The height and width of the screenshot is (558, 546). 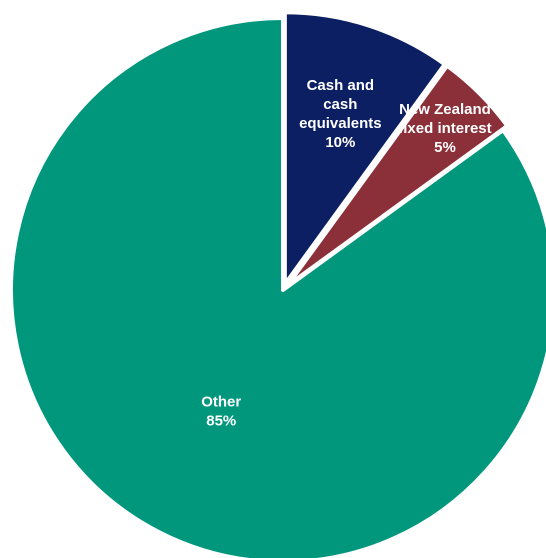 I want to click on slice-label-2: Other 85%, so click(x=221, y=412).